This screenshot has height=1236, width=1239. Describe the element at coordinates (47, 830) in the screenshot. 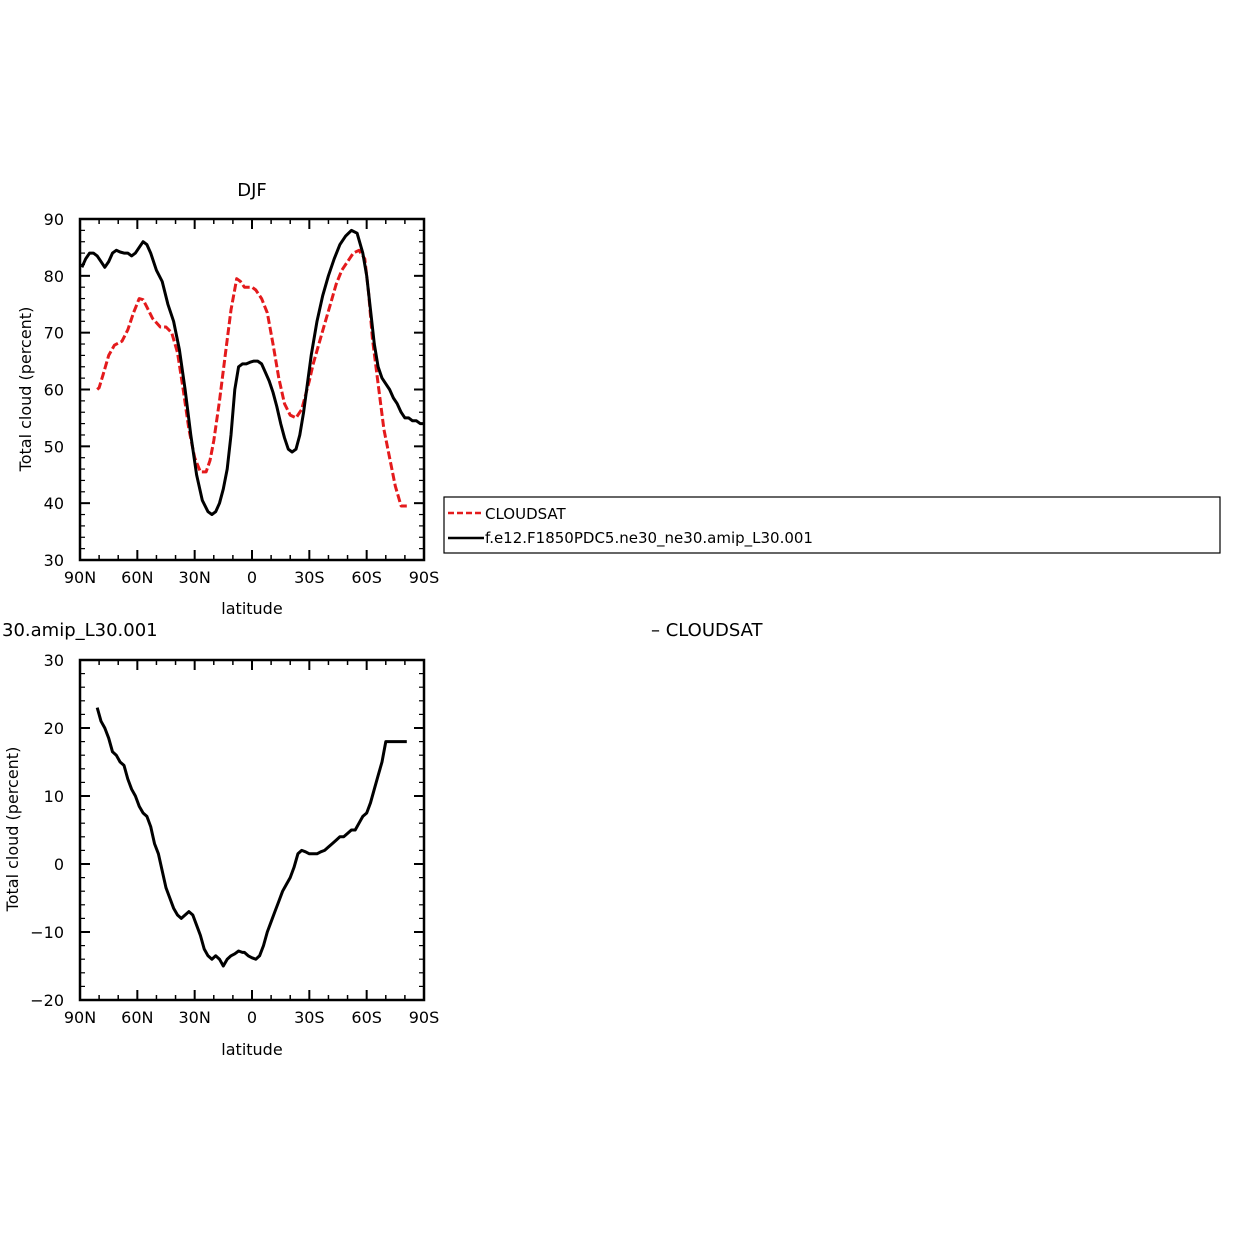

I see `bottom-y-tick-labels: −20 −10 0 10 20 30` at that location.